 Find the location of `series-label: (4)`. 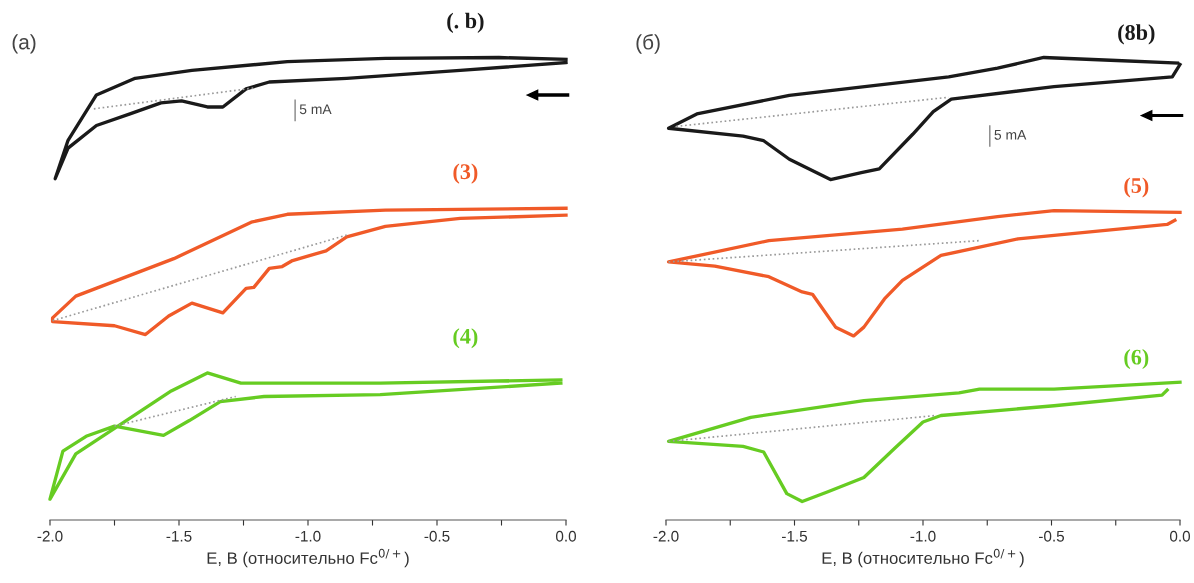

series-label: (4) is located at coordinates (465, 338).